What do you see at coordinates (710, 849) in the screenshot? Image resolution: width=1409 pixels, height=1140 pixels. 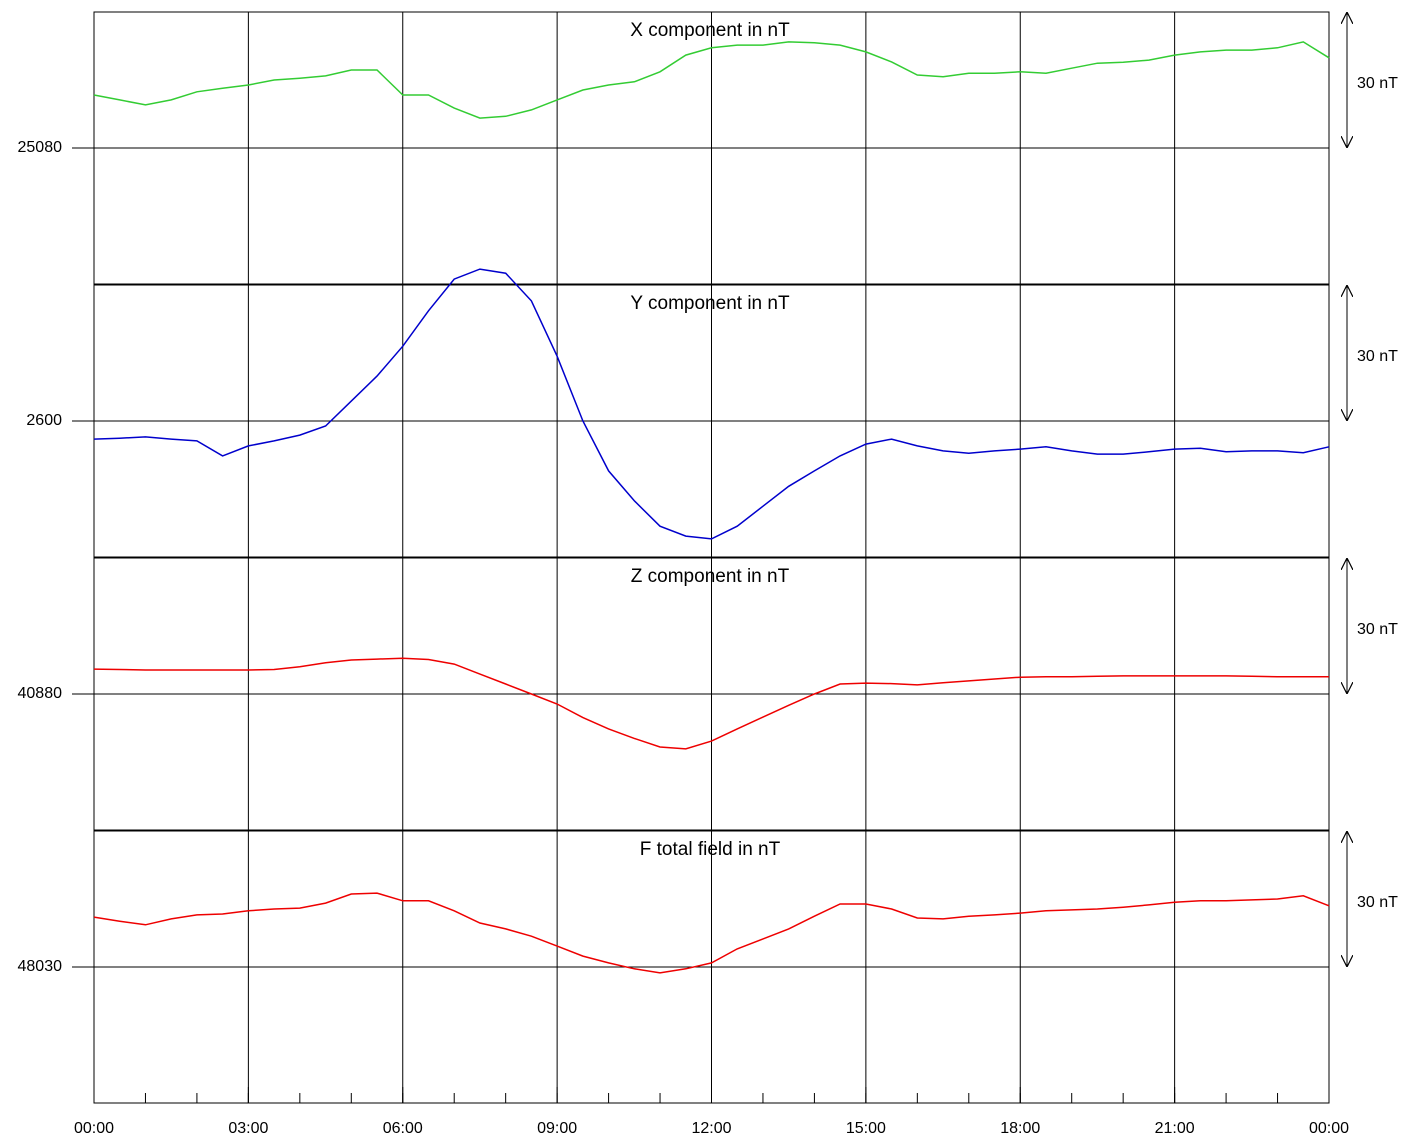 I see `panel-title: F total field in nT` at bounding box center [710, 849].